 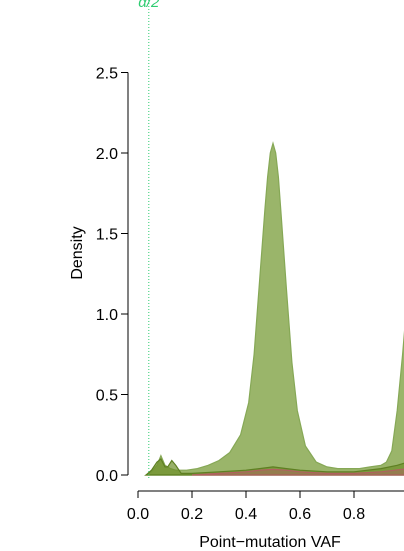 What do you see at coordinates (107, 476) in the screenshot?
I see `y-tick-label: 0.0` at bounding box center [107, 476].